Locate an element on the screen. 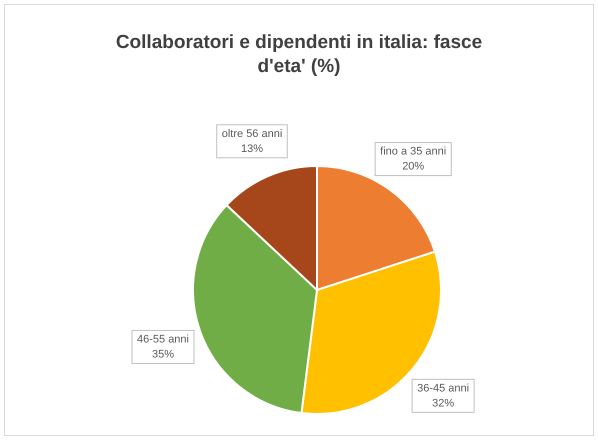 The width and height of the screenshot is (598, 440). data-label: 35% is located at coordinates (163, 354).